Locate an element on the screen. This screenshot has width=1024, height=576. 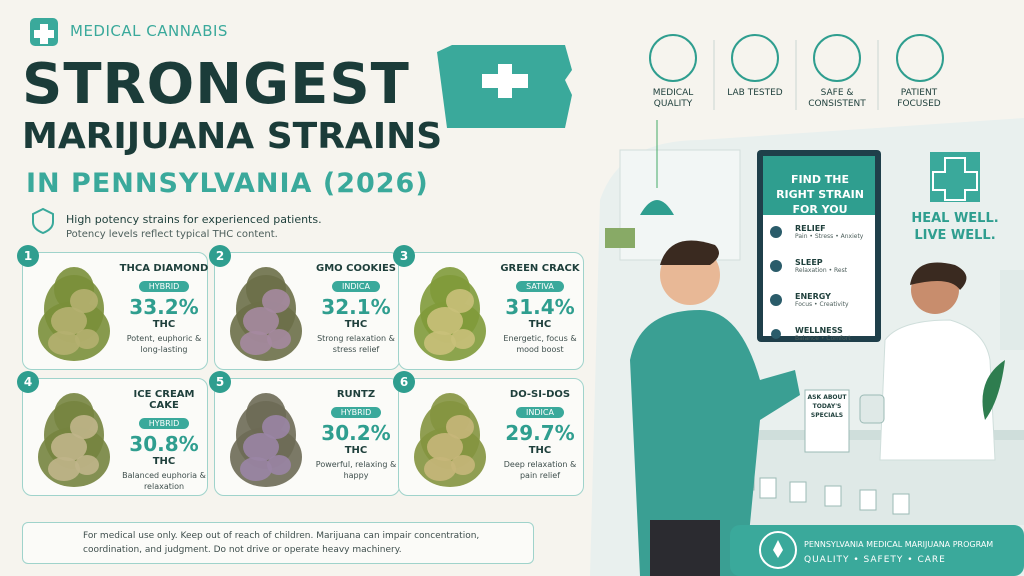
rank-badge: 4 is located at coordinates (28, 382).